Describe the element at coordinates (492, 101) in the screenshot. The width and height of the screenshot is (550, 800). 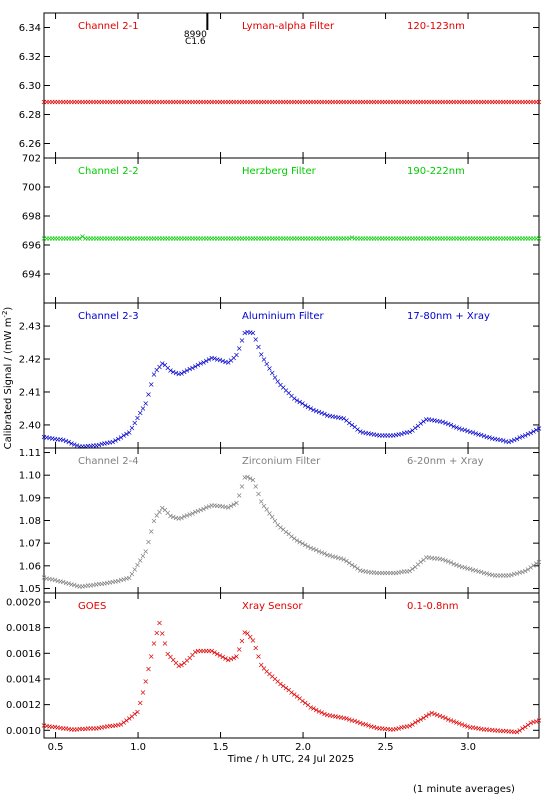
I see `data-point-1-163: ×` at that location.